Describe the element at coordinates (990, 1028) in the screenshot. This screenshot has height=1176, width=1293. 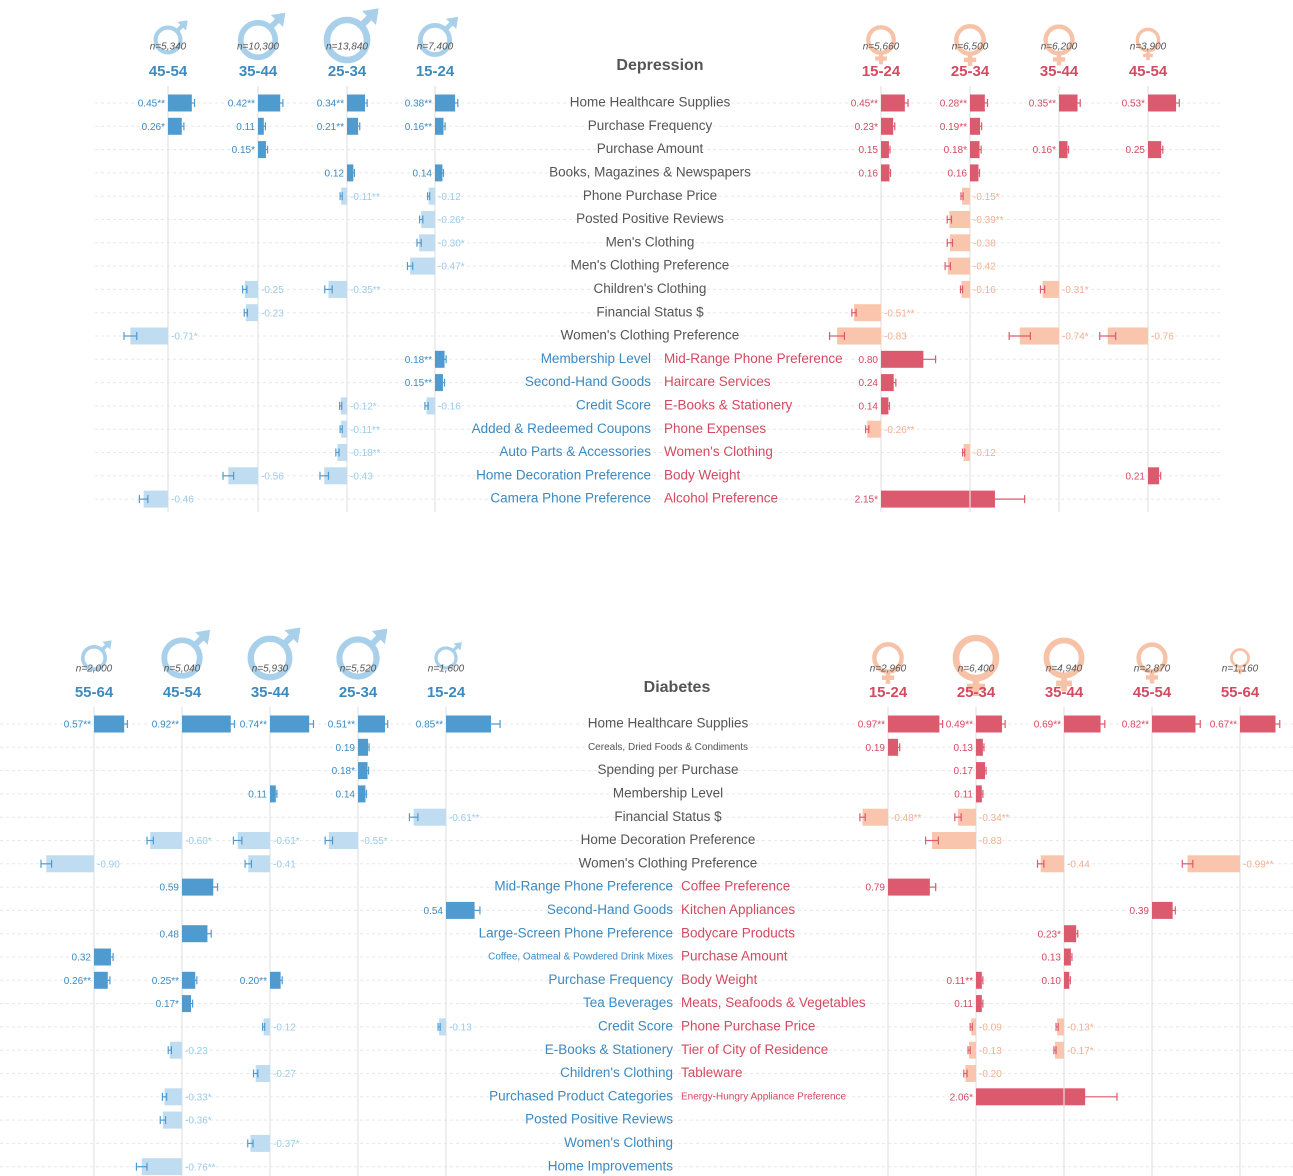
I see `value-label: -0.09` at that location.